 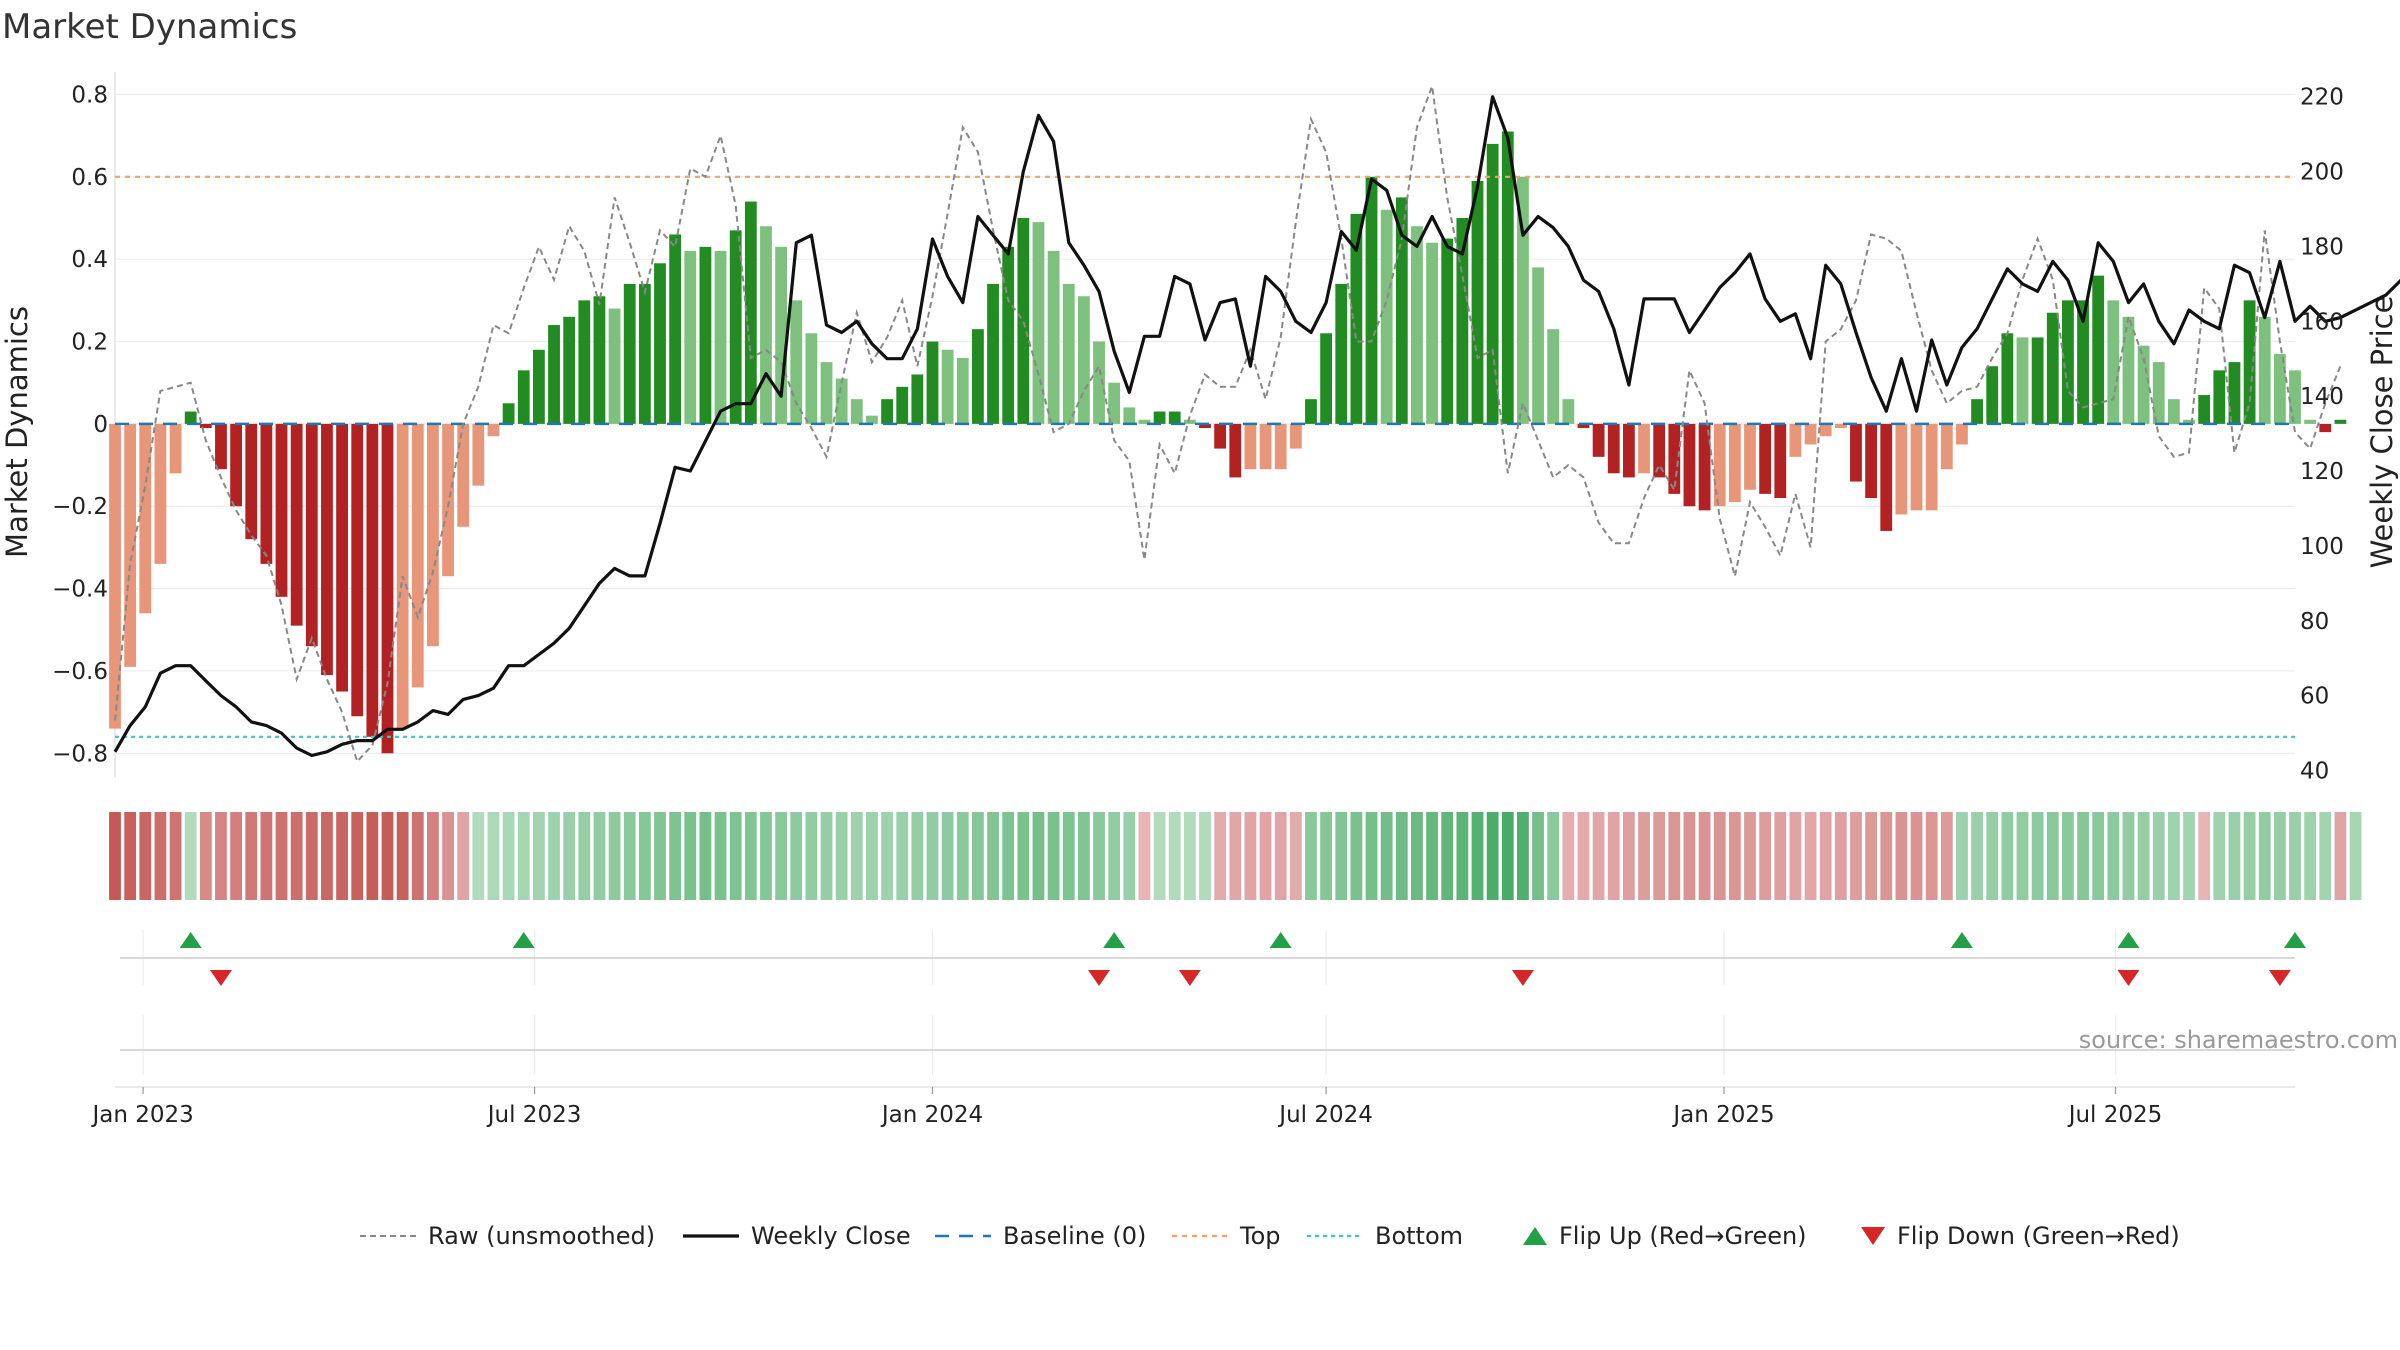 What do you see at coordinates (190, 940) in the screenshot?
I see `flip-up-marker` at bounding box center [190, 940].